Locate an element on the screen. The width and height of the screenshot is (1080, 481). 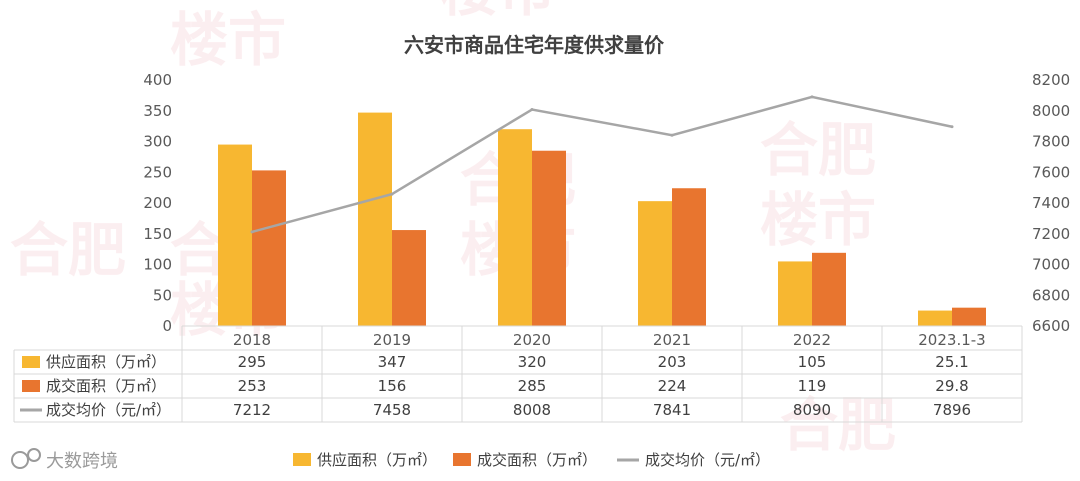
brand-name: 大数跨境 is located at coordinates (82, 461).